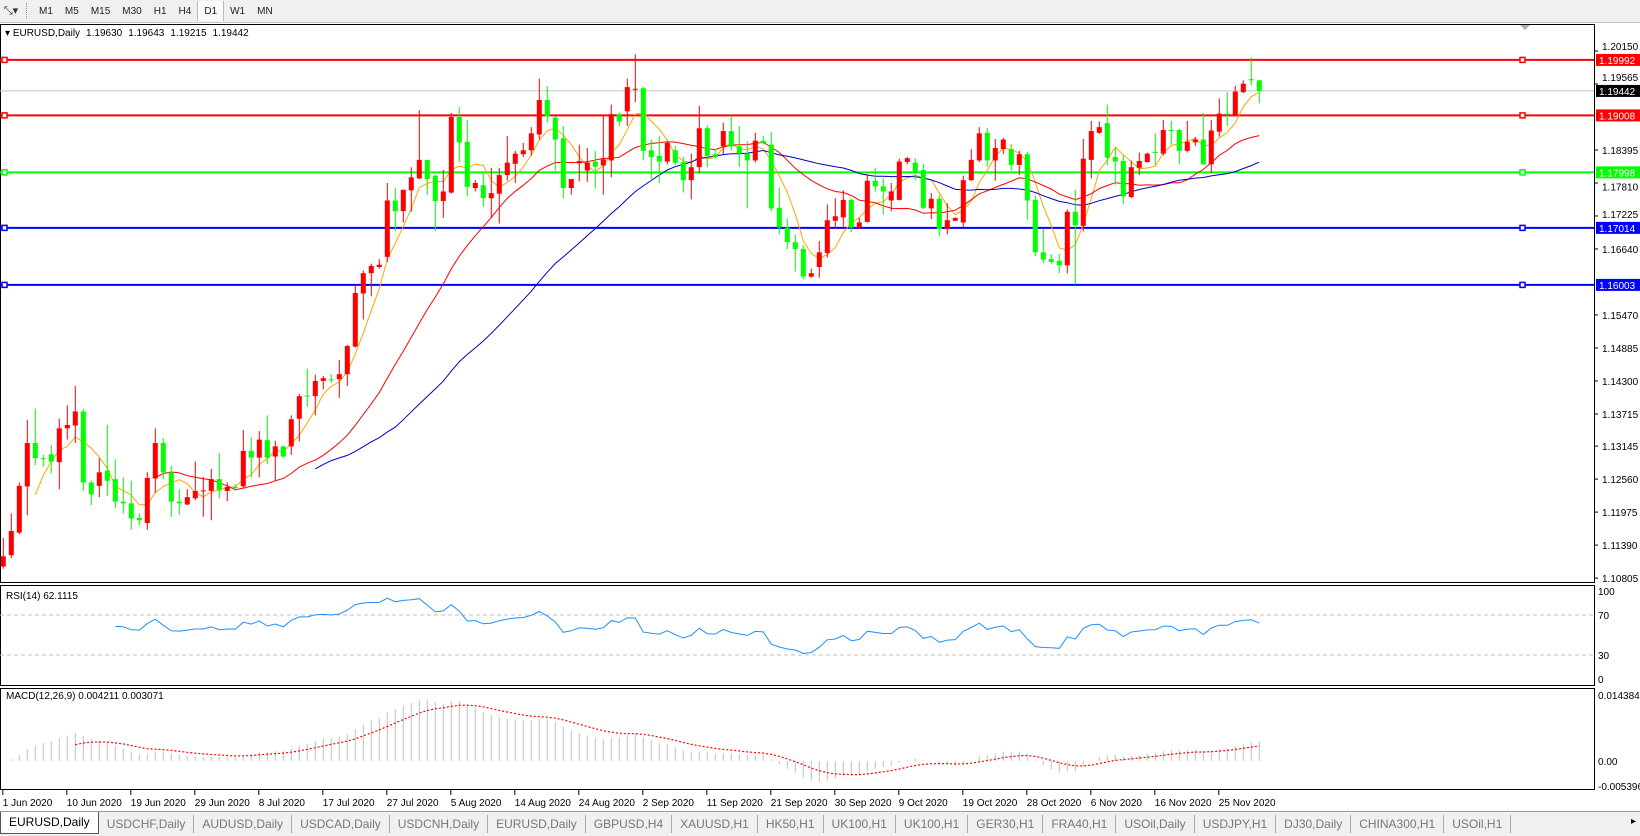 This screenshot has height=836, width=1640. Describe the element at coordinates (1080, 824) in the screenshot. I see `chart-tab: FRA40,H1` at that location.